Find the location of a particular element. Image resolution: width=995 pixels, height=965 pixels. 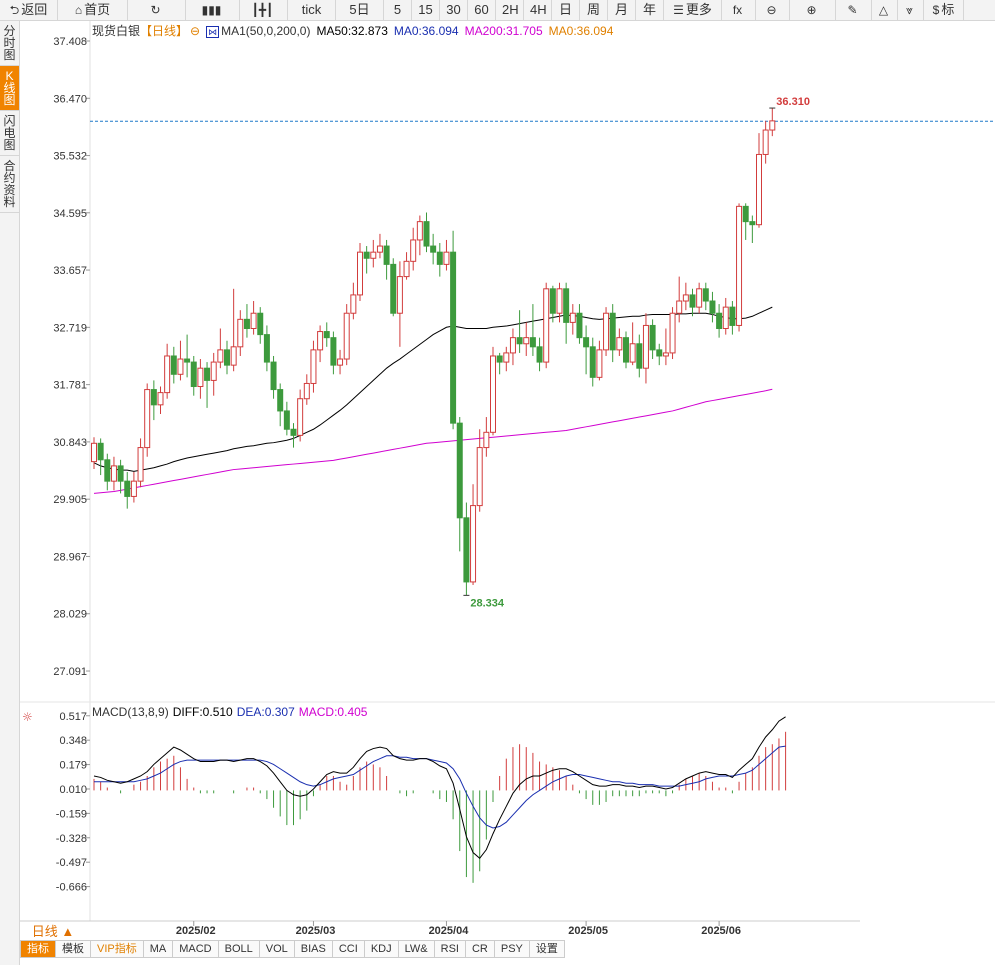

period-button: 日线 ▲ is located at coordinates (53, 931).